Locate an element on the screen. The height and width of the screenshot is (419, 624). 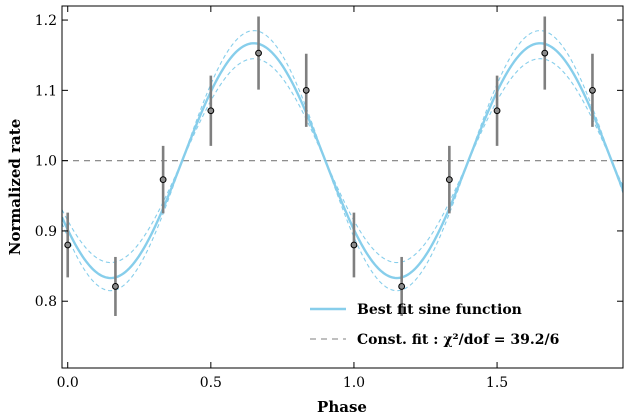
y-tick-label: 0.8 is located at coordinates (46, 302).